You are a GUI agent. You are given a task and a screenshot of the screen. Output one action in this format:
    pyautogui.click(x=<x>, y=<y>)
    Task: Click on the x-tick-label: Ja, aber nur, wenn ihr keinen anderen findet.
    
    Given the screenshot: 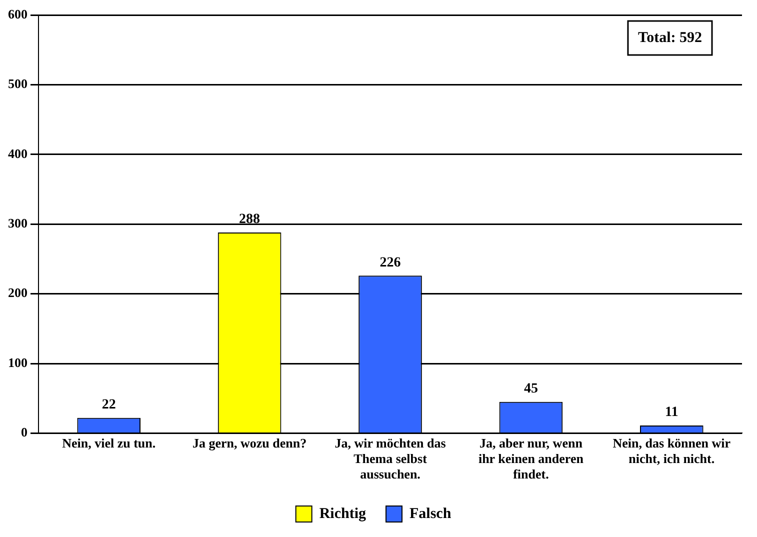 What is the action you would take?
    pyautogui.click(x=531, y=458)
    